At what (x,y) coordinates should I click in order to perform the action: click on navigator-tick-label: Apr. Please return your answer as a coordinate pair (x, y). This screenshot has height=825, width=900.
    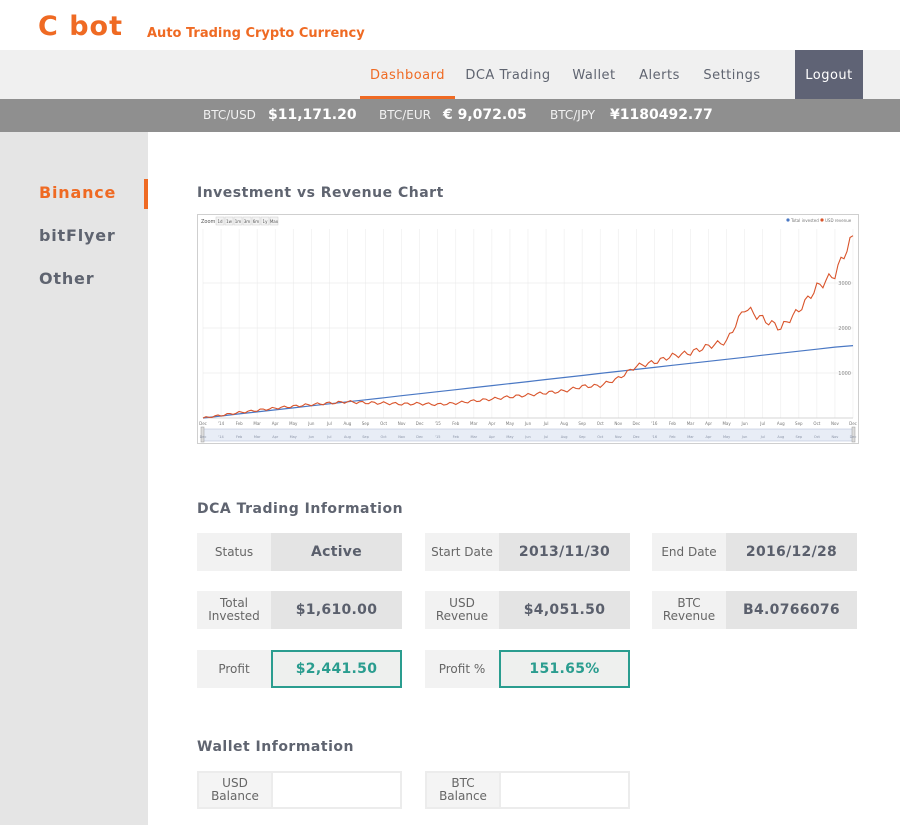
    Looking at the image, I should click on (492, 437).